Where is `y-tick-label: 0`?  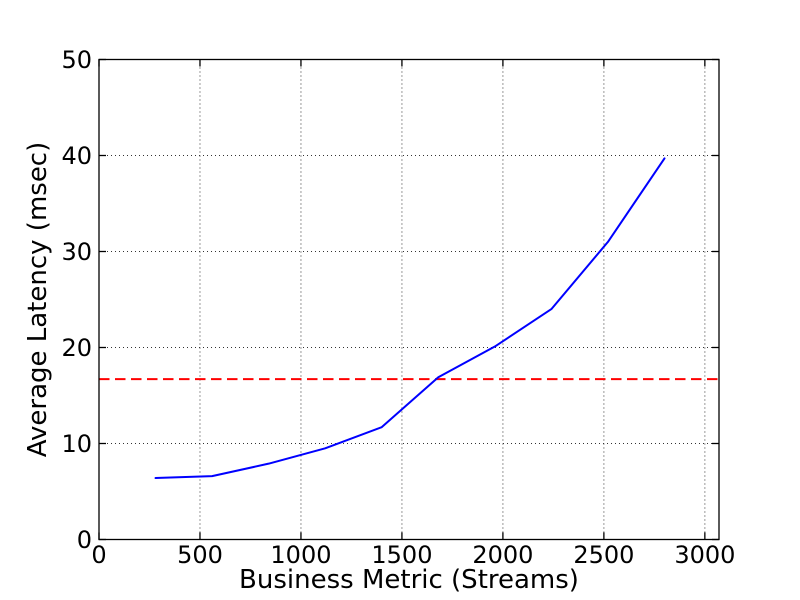 y-tick-label: 0 is located at coordinates (84, 540).